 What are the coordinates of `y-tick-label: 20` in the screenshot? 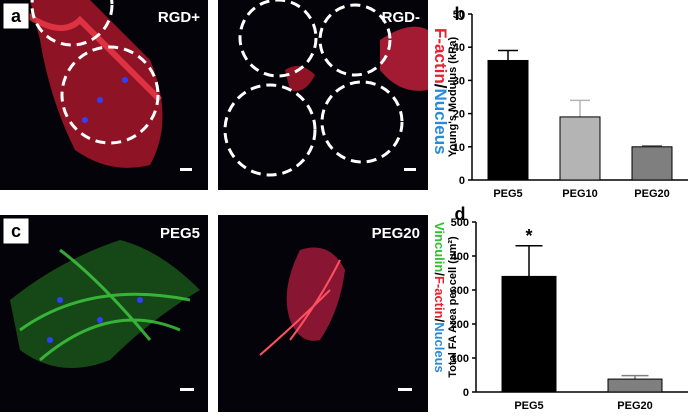 It's located at (459, 115).